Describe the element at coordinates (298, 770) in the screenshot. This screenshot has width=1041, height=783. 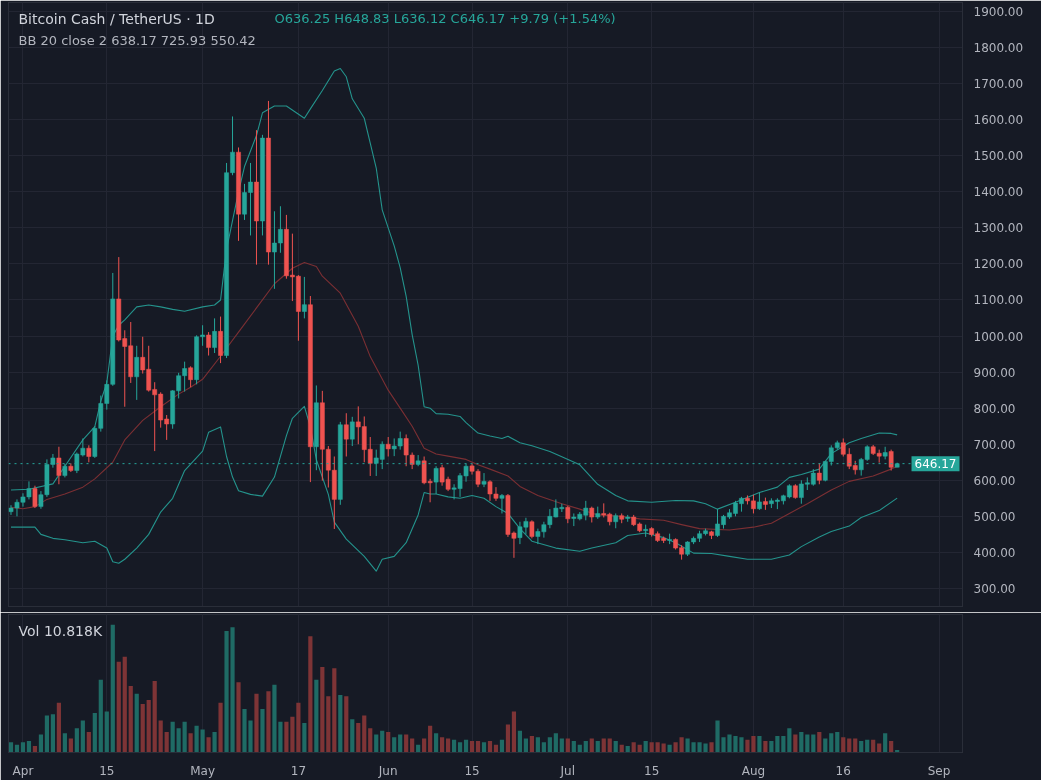
I see `x-tick-label: 17` at that location.